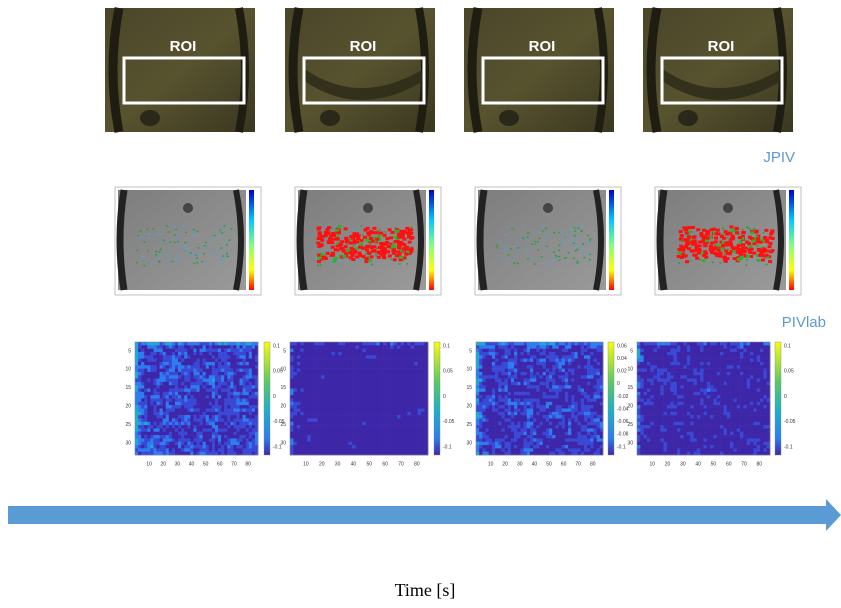 The height and width of the screenshot is (608, 841). I want to click on roi-label: ROI, so click(183, 46).